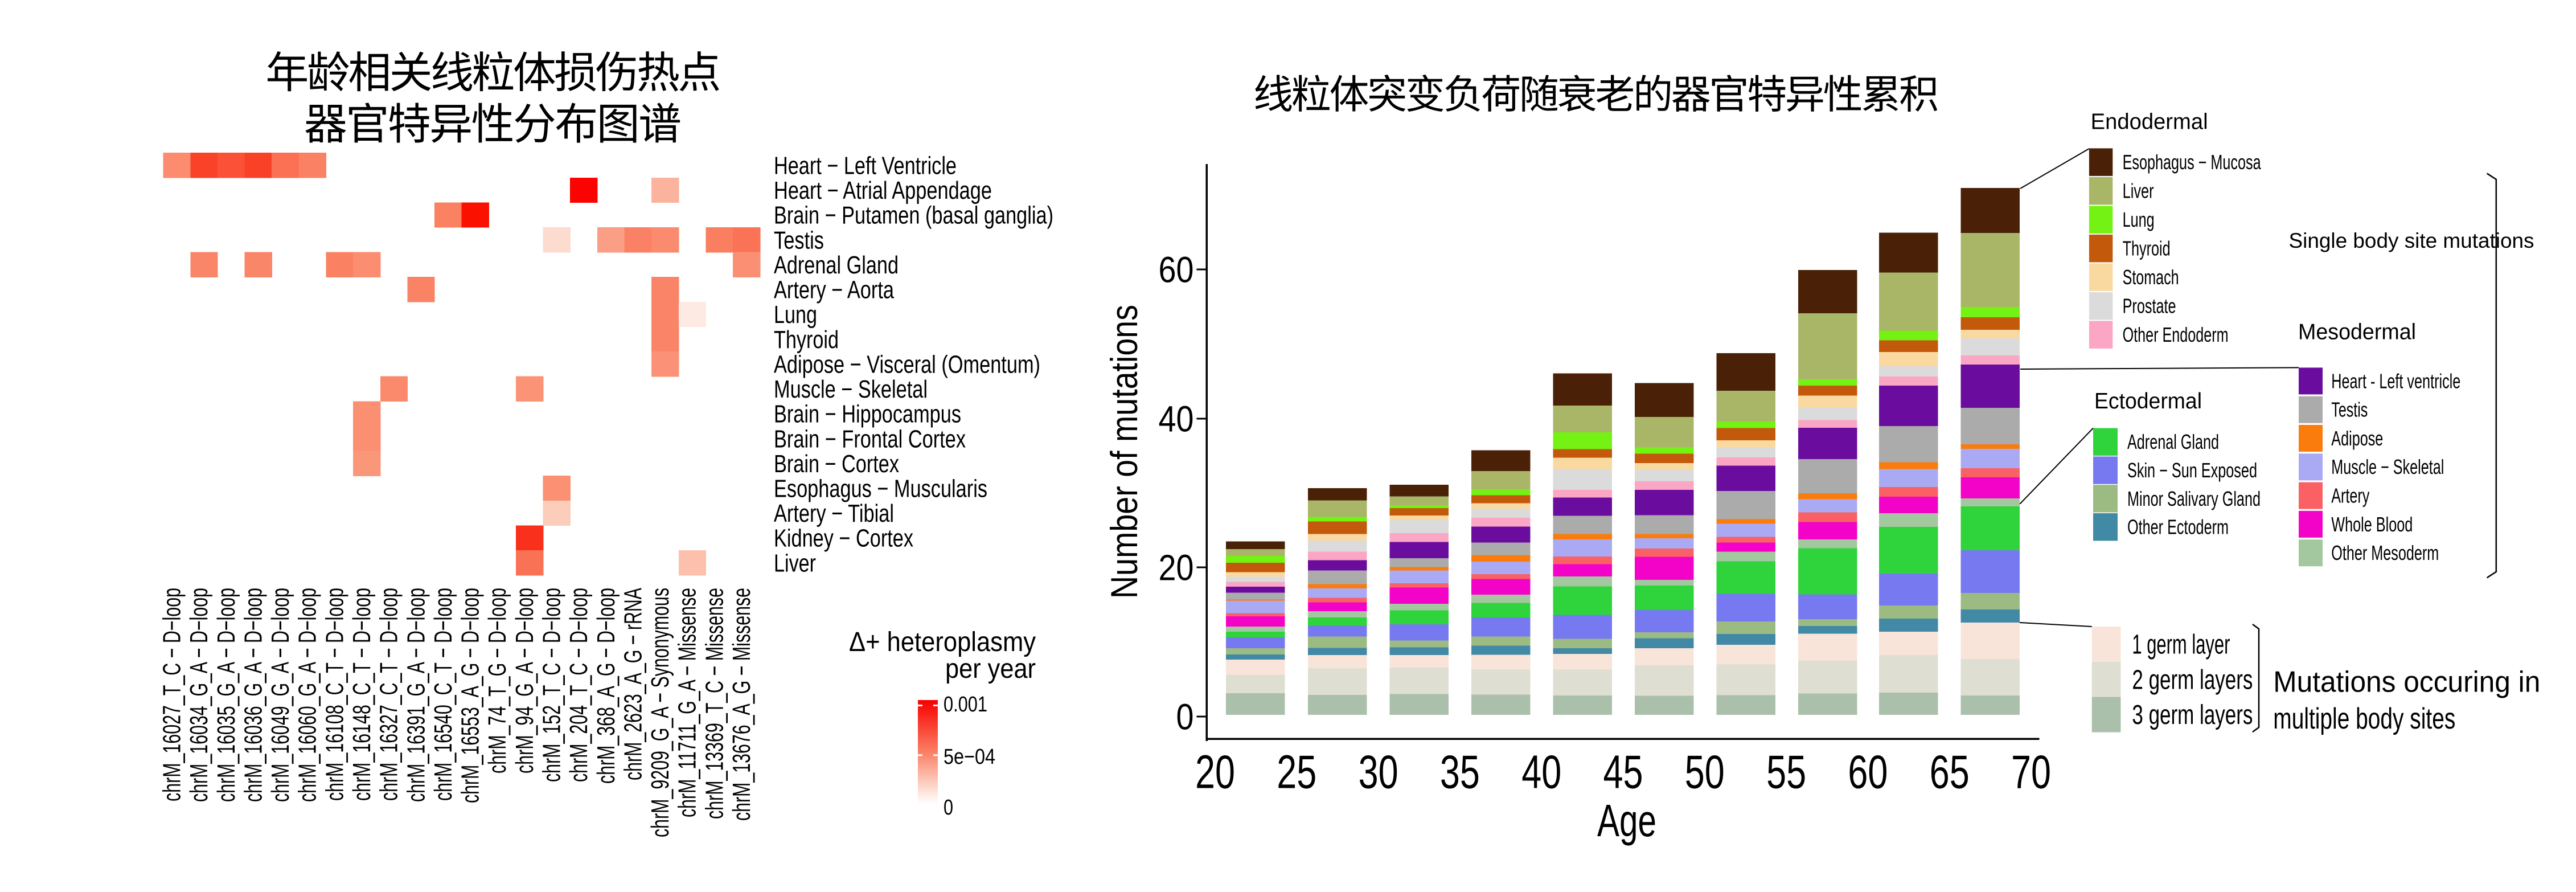  Describe the element at coordinates (2151, 277) in the screenshot. I see `svg-text: Stomach` at that location.